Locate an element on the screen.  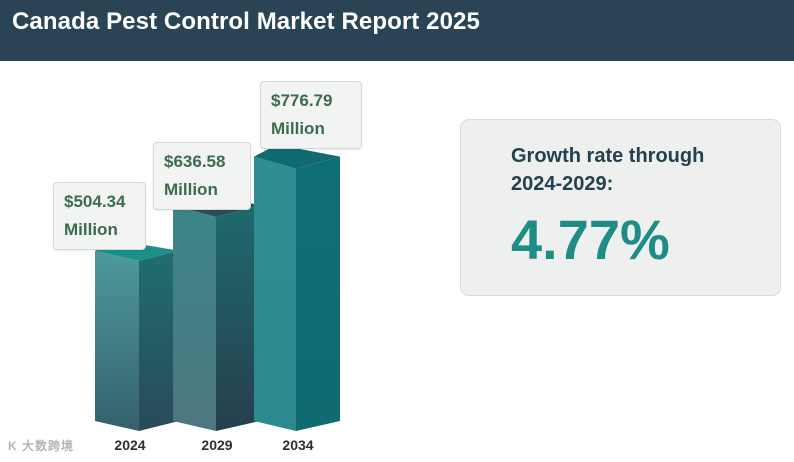
data-label-value: $776.79 is located at coordinates (302, 100).